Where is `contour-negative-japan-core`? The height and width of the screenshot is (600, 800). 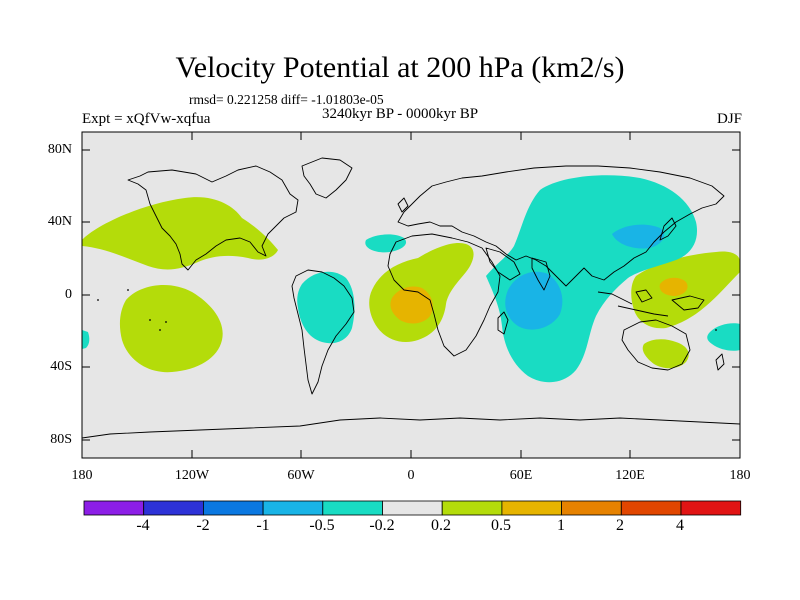
contour-negative-japan-core is located at coordinates (638, 236).